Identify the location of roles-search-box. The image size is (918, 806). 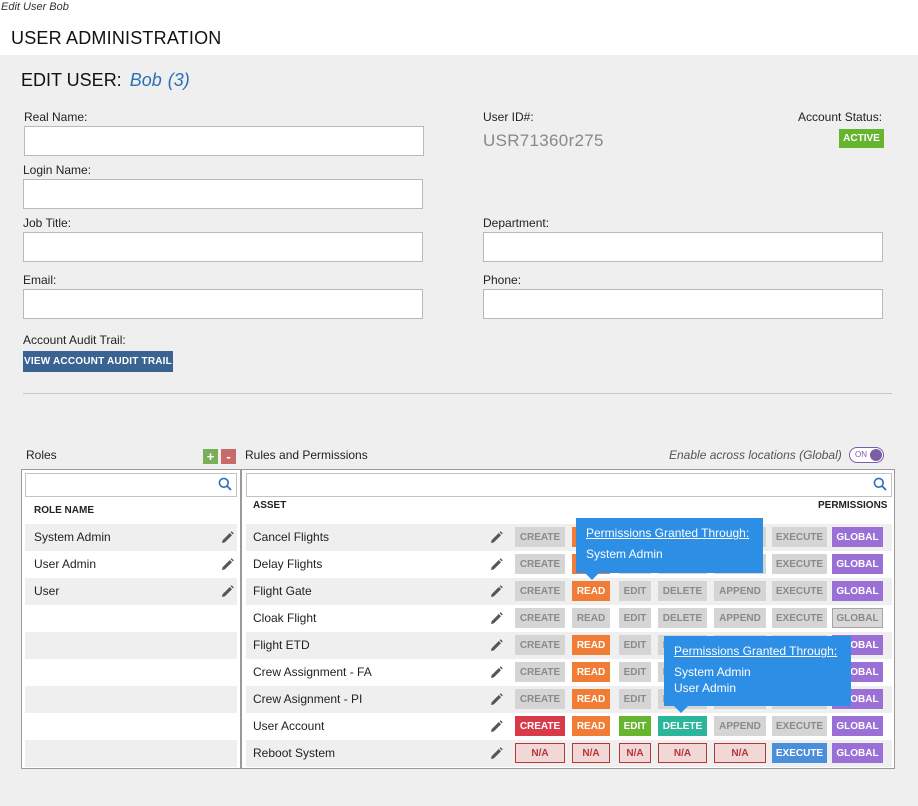
(131, 485).